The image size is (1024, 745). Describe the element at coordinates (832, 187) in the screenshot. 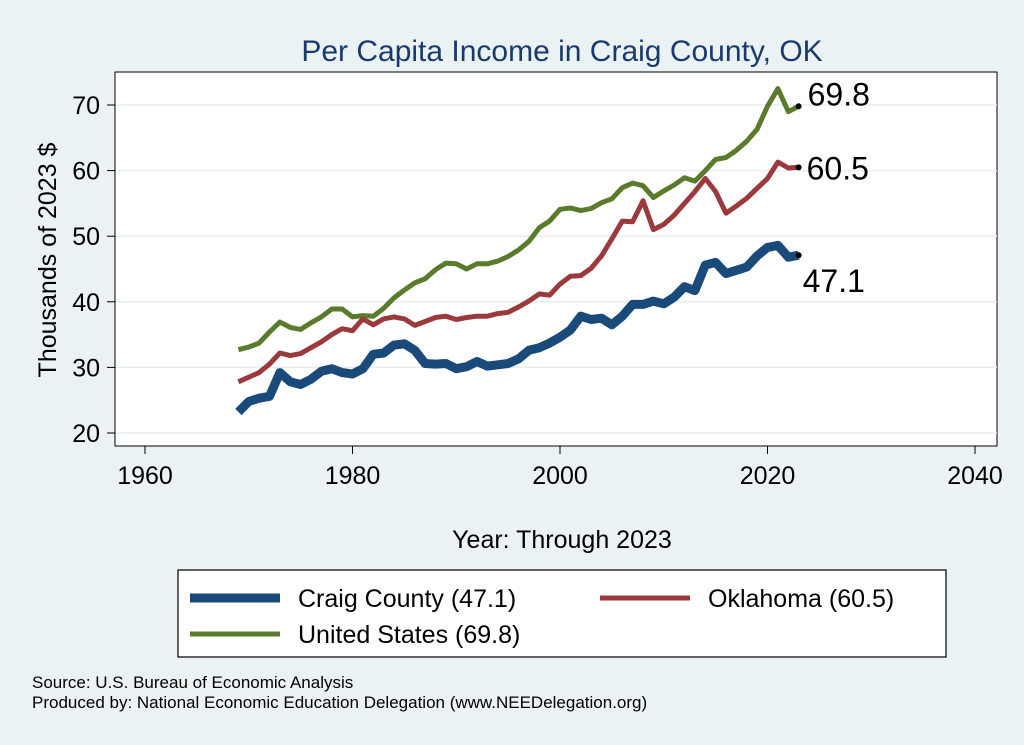

I see `end-labels: 47.1 60.5 69.8` at that location.